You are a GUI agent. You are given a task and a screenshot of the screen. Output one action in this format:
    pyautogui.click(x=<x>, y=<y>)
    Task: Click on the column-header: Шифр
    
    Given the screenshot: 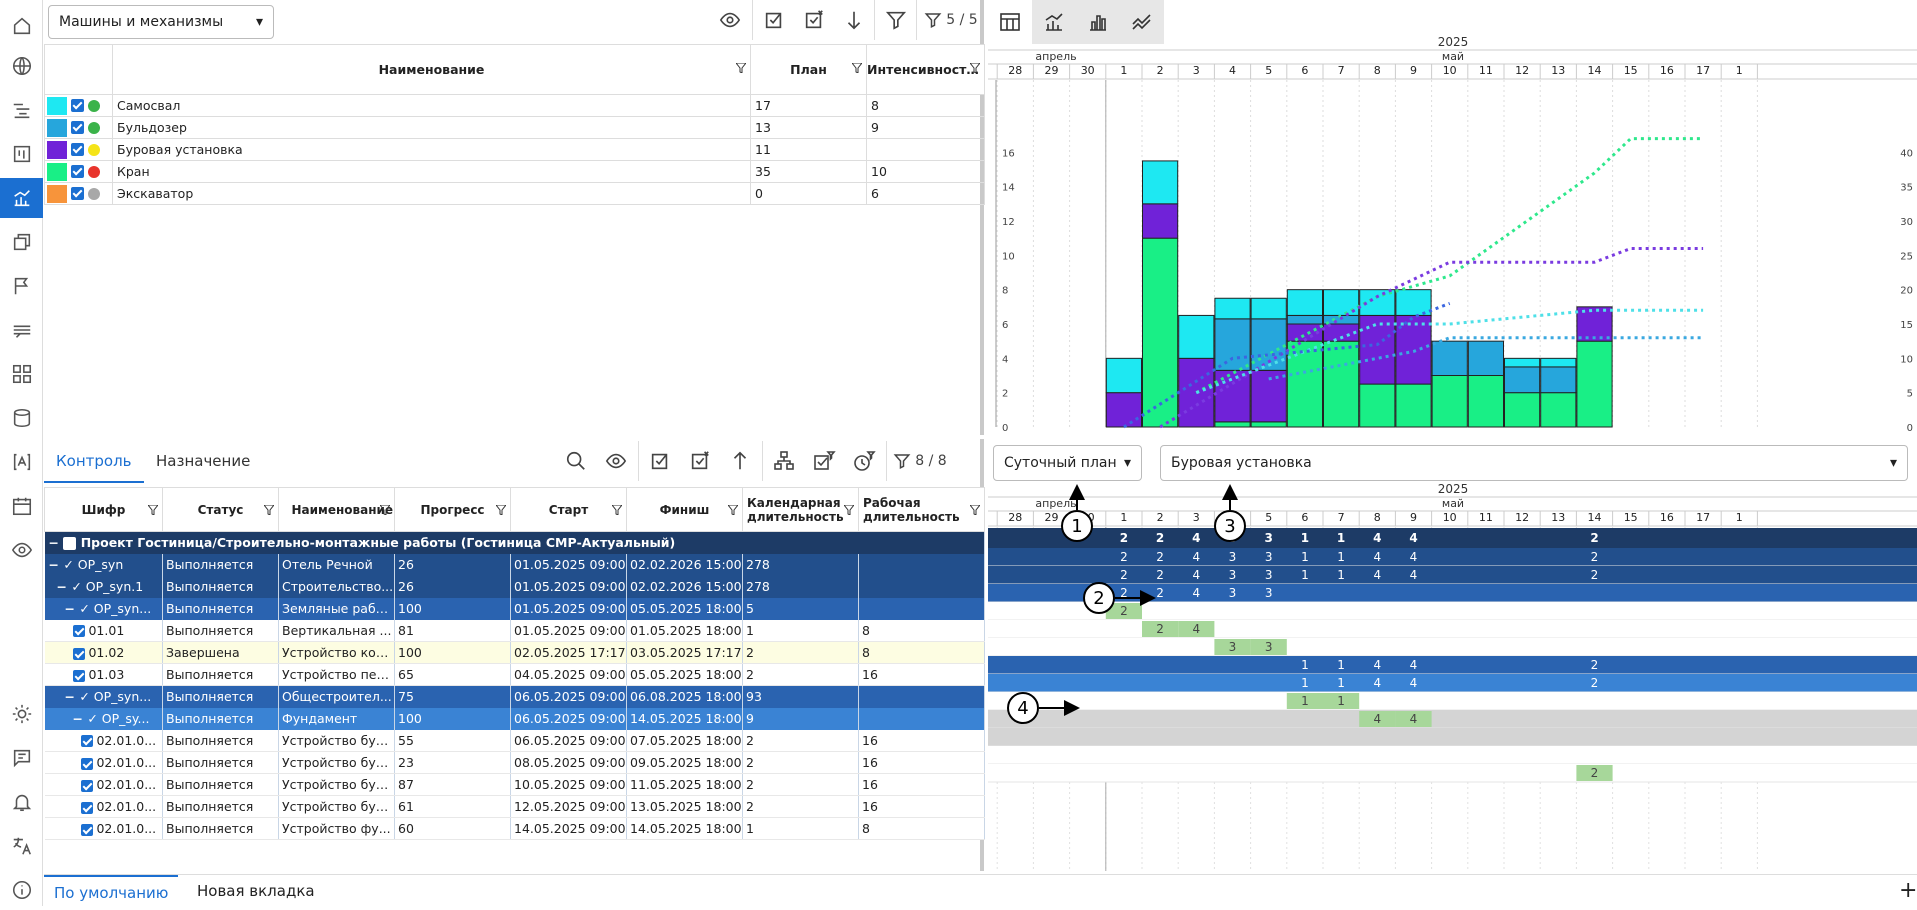 What is the action you would take?
    pyautogui.click(x=103, y=509)
    